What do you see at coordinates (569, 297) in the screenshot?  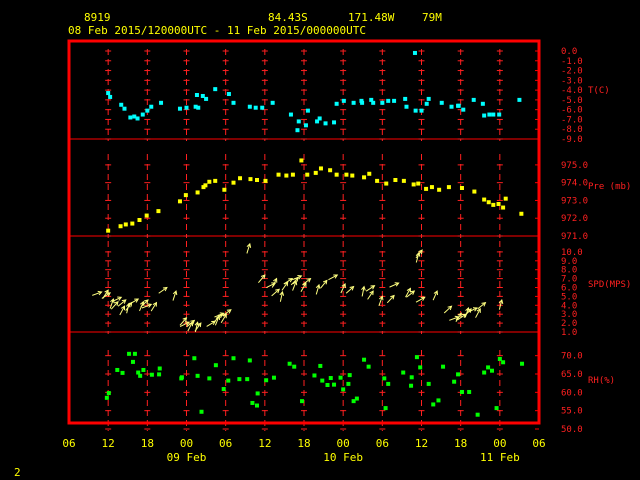 I see `y-tick-label: 5.0` at bounding box center [569, 297].